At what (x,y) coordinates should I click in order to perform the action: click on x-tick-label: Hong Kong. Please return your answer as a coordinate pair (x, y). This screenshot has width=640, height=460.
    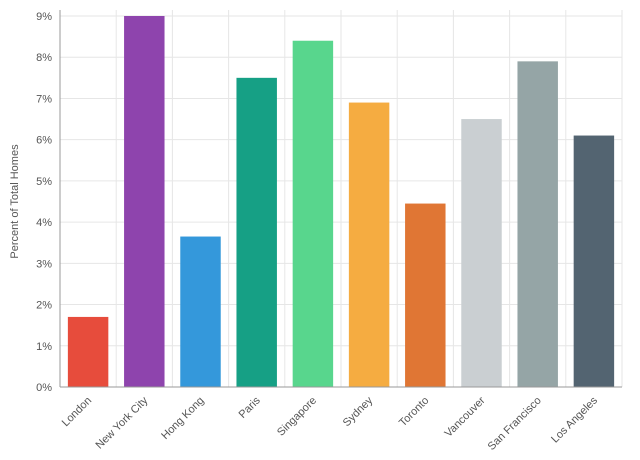
    Looking at the image, I should click on (182, 418).